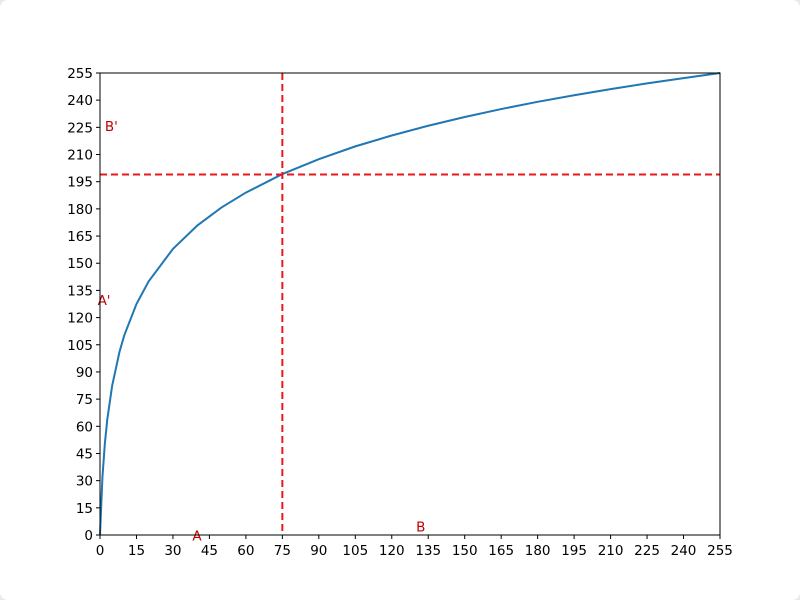 This screenshot has height=600, width=800. I want to click on x-tick-label: 45, so click(209, 551).